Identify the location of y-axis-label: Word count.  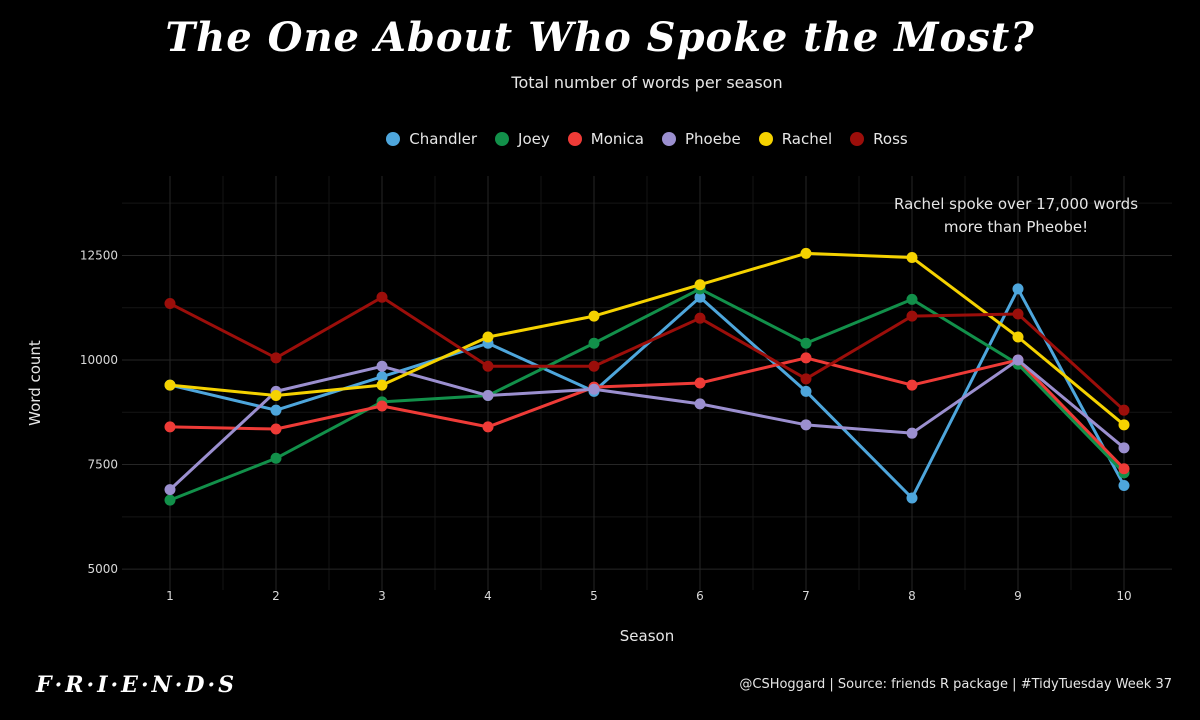
(35, 383).